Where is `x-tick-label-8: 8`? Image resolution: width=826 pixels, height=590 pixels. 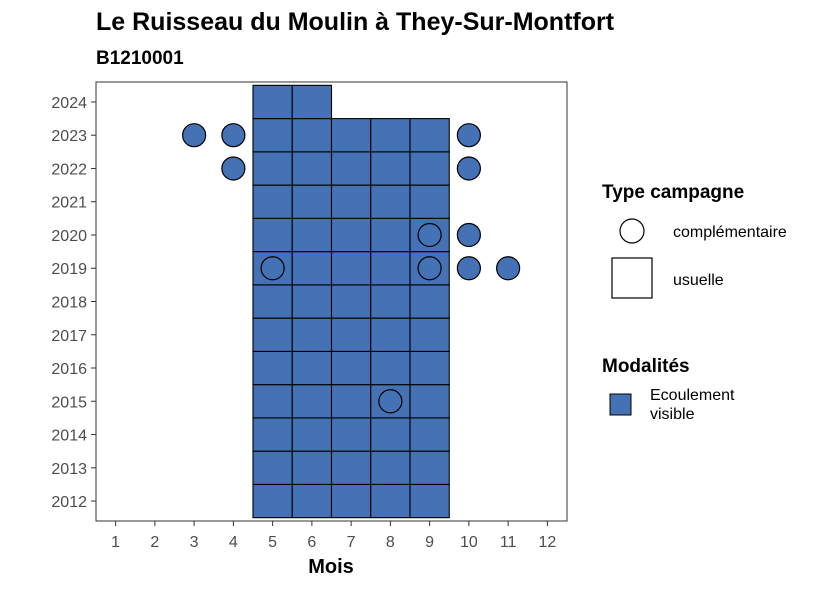 x-tick-label-8: 8 is located at coordinates (390, 542).